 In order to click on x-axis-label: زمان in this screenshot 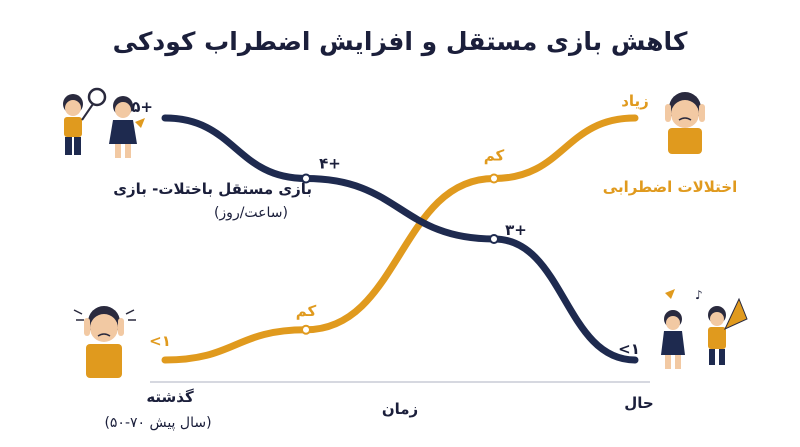, I will do `click(400, 409)`.